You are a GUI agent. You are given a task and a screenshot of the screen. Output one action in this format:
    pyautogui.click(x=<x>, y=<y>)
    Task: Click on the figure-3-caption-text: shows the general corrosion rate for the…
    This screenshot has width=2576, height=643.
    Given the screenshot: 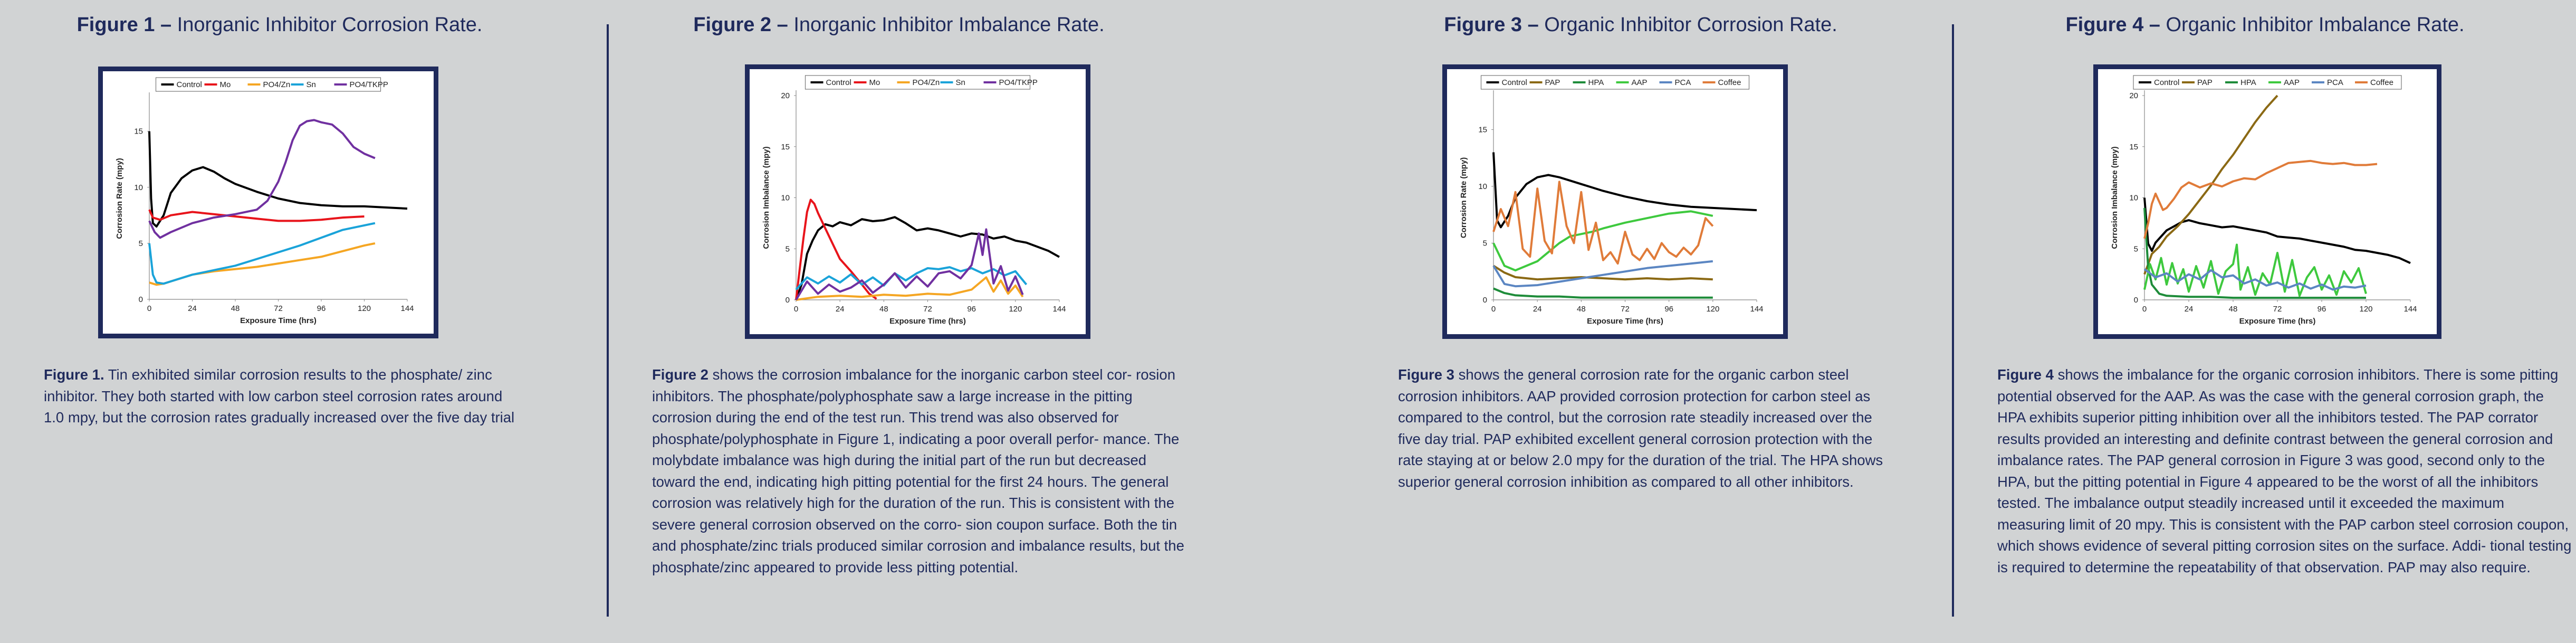 What is the action you would take?
    pyautogui.click(x=1640, y=428)
    